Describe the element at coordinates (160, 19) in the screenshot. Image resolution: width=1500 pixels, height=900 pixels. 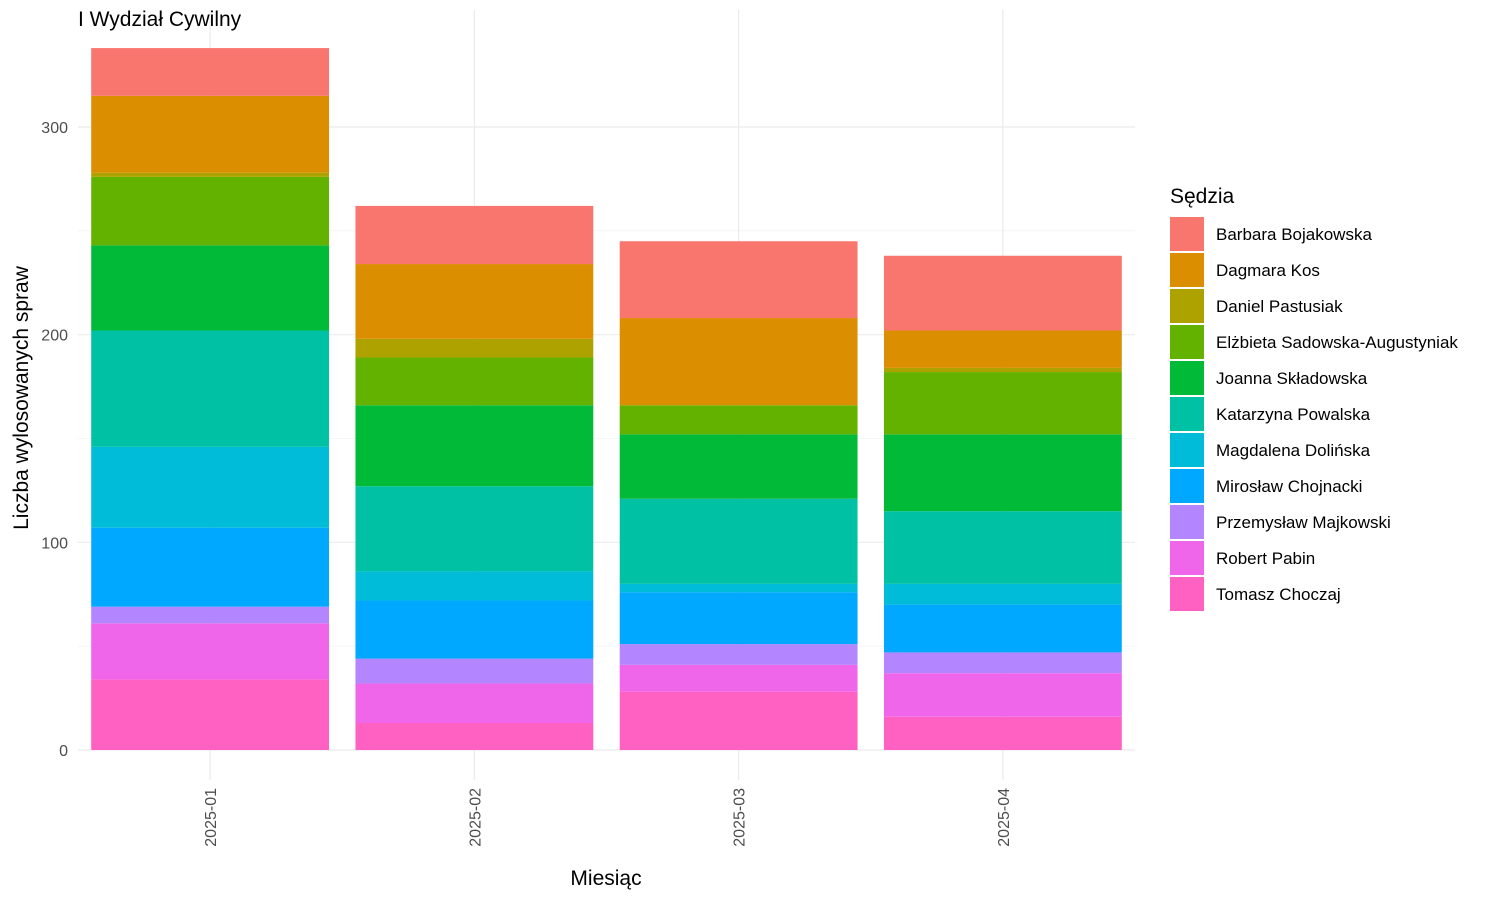
I see `chart-title: I Wydział Cywilny` at that location.